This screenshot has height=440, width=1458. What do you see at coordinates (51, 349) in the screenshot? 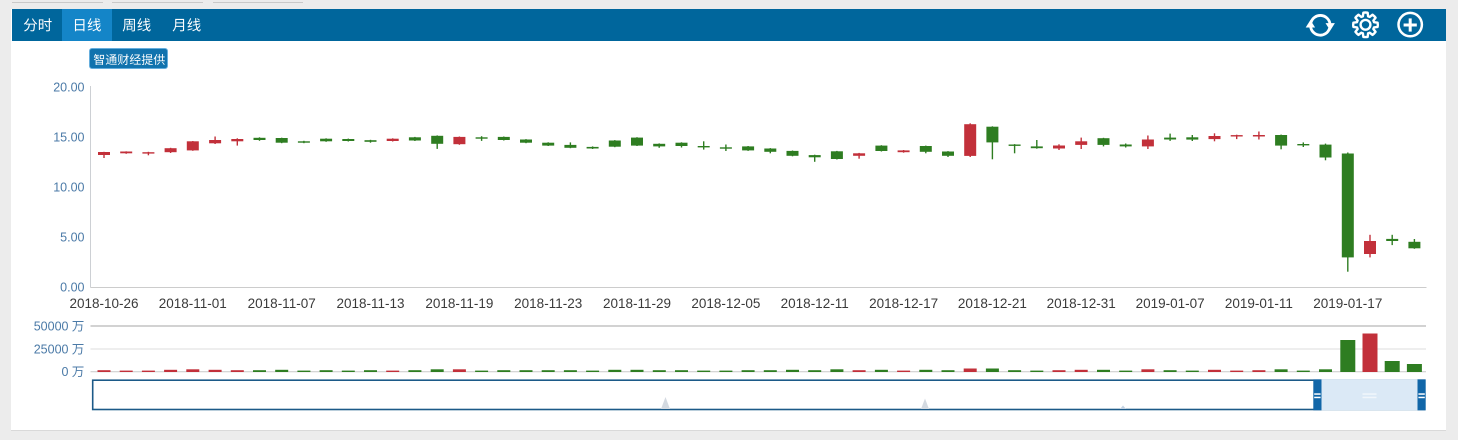
I see `svg-text: 25000` at bounding box center [51, 349].